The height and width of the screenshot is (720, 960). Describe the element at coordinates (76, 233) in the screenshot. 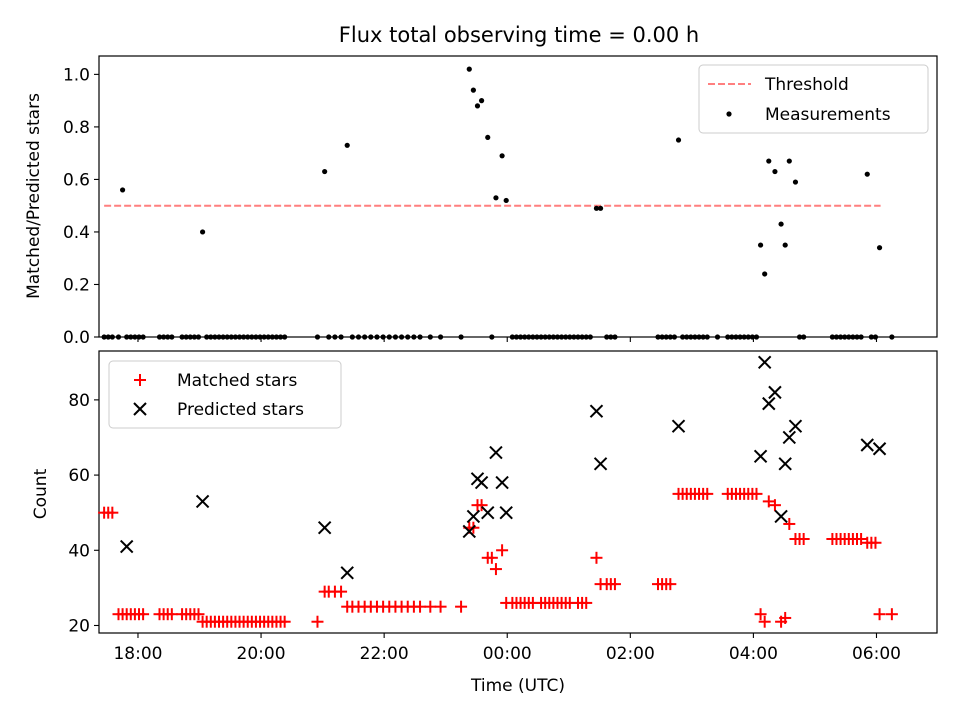

I see `y-tick-label: 0.4` at that location.